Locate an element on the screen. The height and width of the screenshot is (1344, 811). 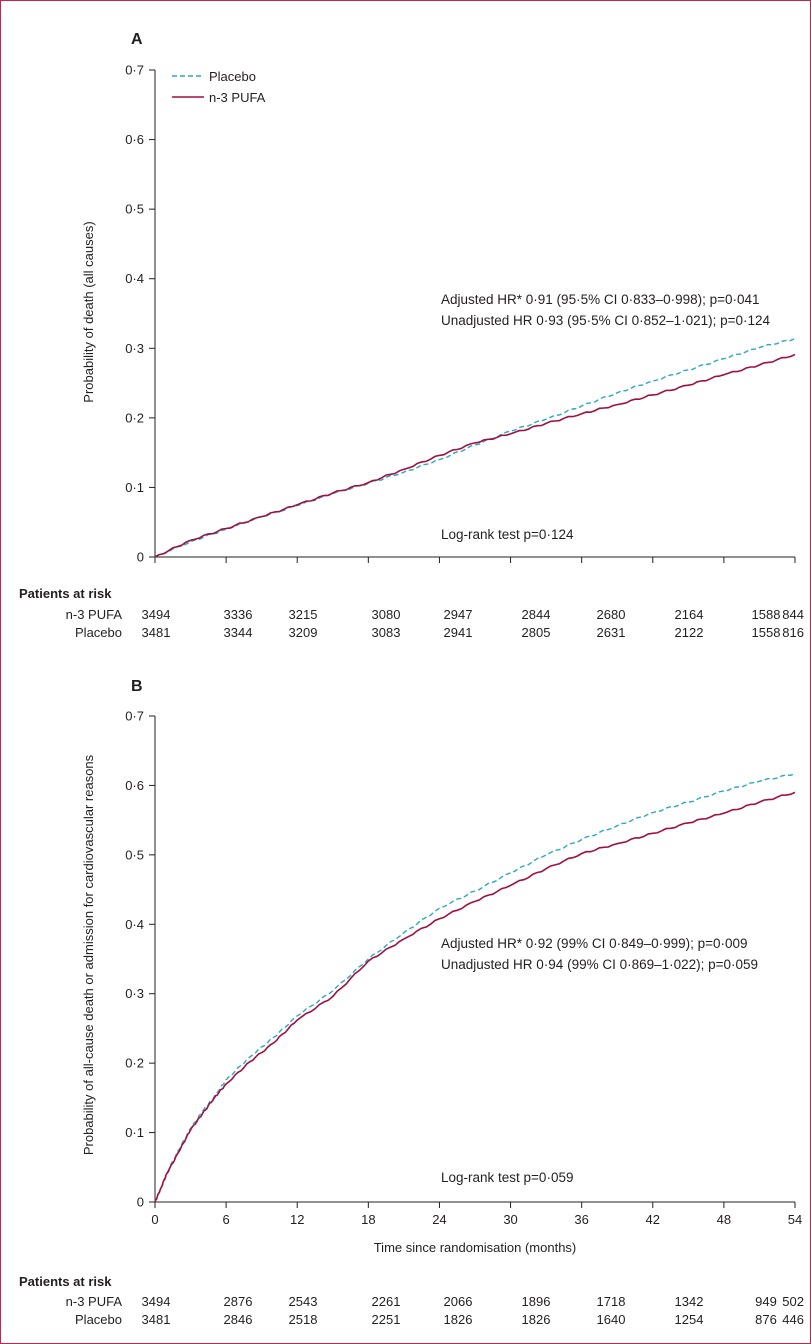
panel-b-y-tick-label: 0·2 is located at coordinates (134, 1063).